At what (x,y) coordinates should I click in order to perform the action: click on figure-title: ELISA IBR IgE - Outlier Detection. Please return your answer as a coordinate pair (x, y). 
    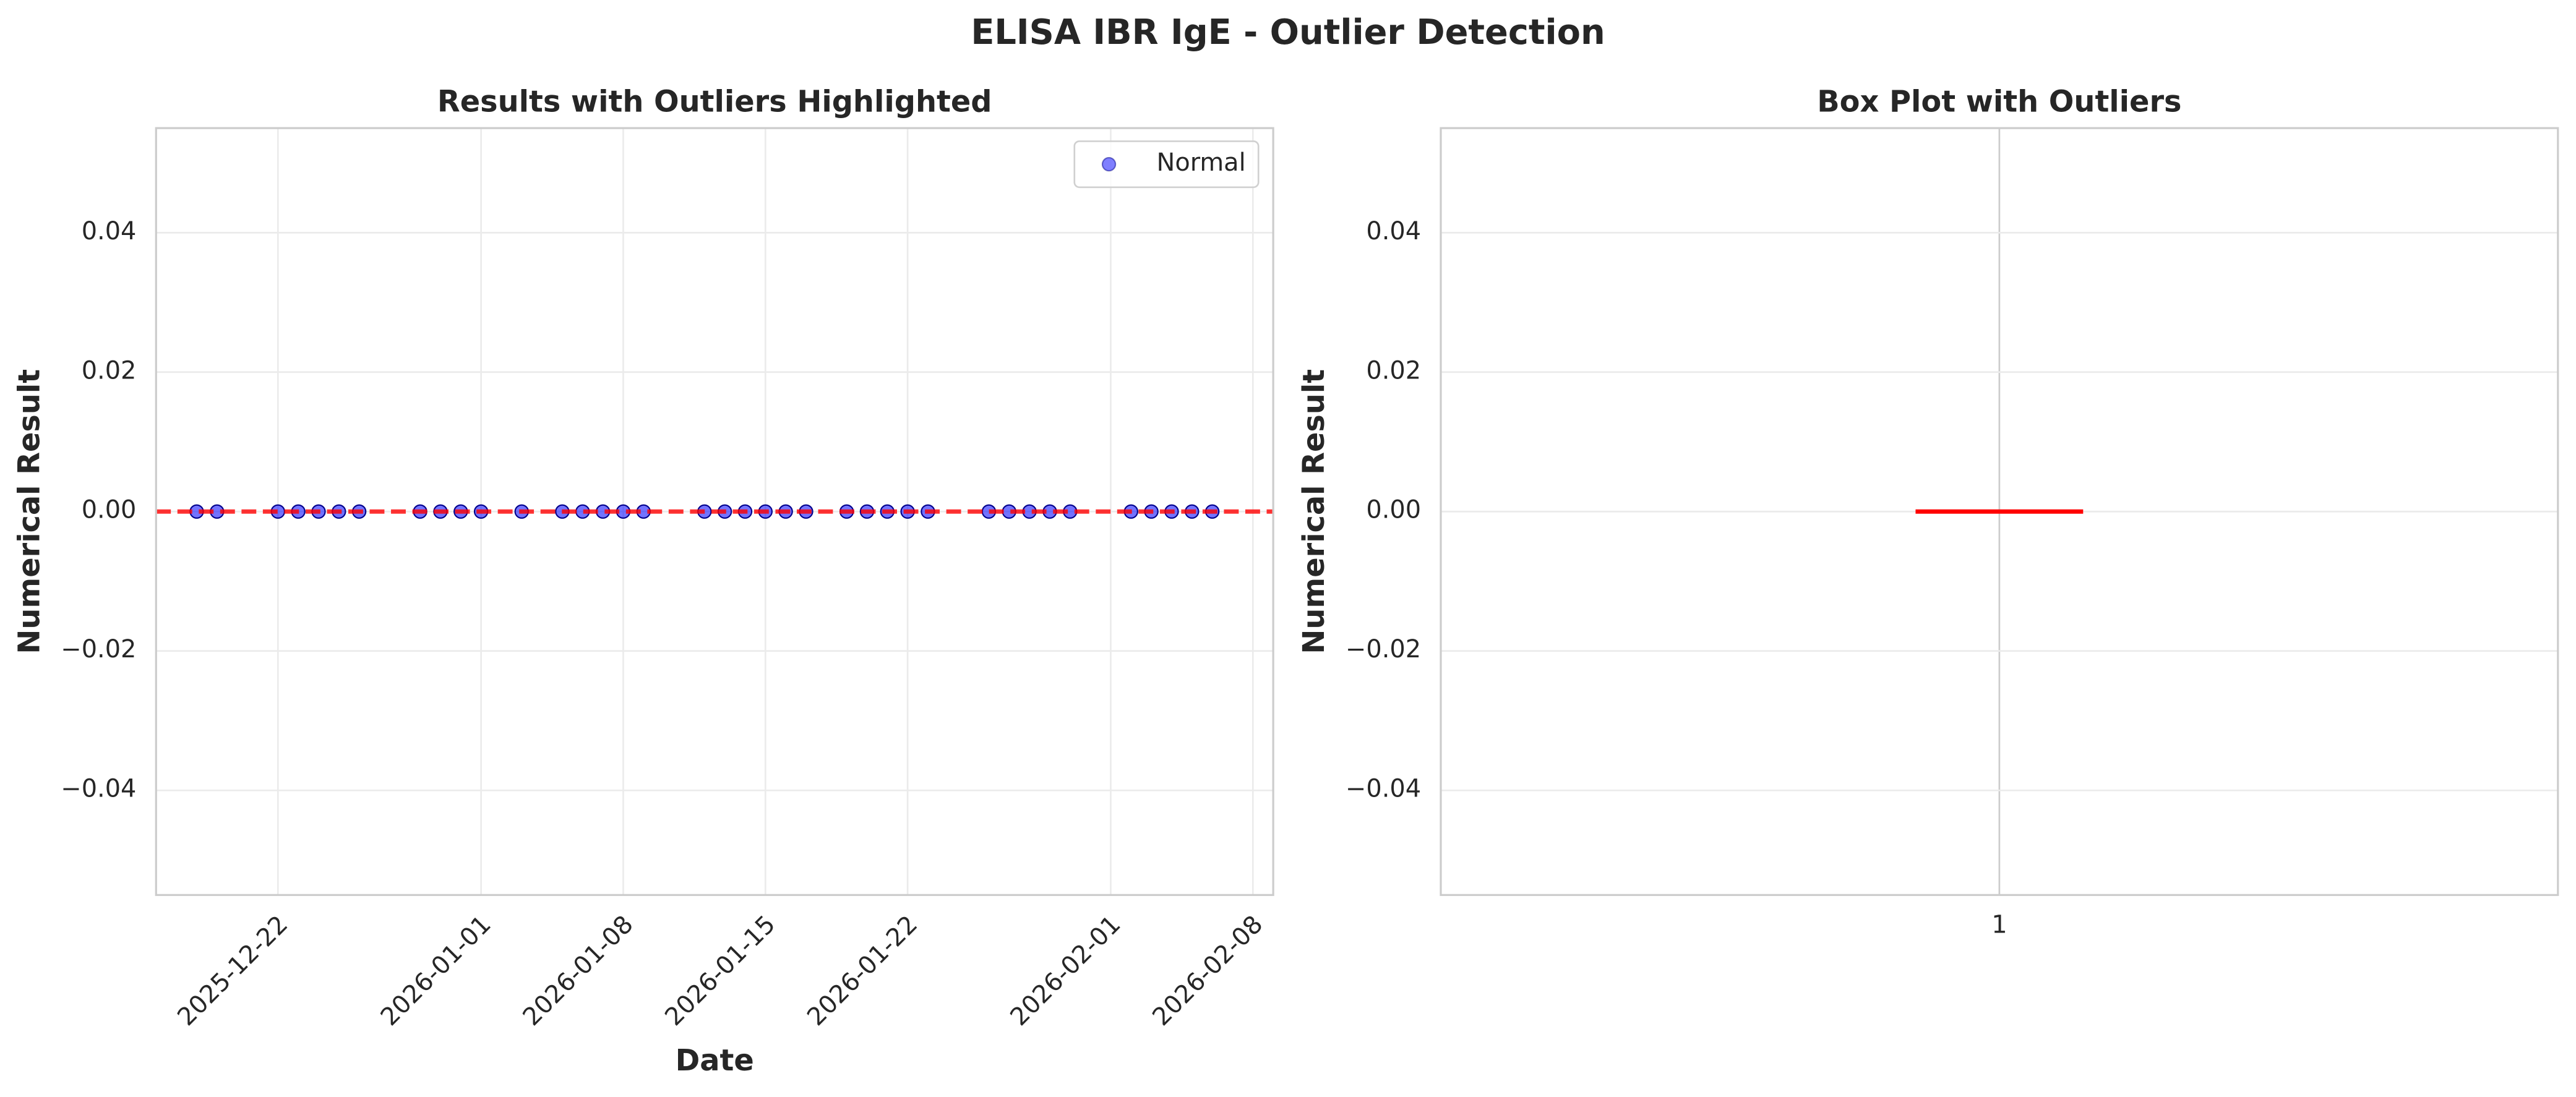
    Looking at the image, I should click on (1288, 32).